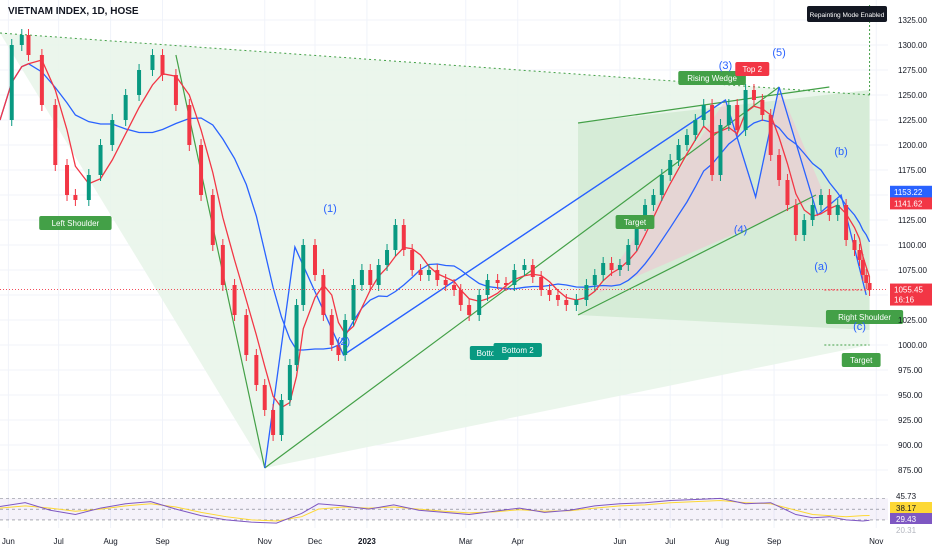 The height and width of the screenshot is (555, 932). I want to click on wave-label: (5), so click(778, 53).